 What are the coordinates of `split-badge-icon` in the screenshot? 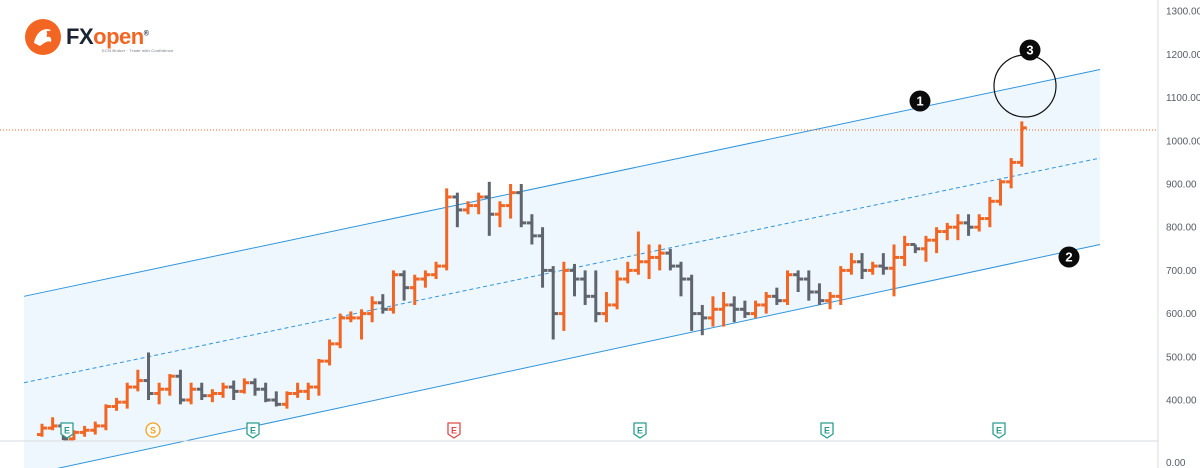 It's located at (153, 430).